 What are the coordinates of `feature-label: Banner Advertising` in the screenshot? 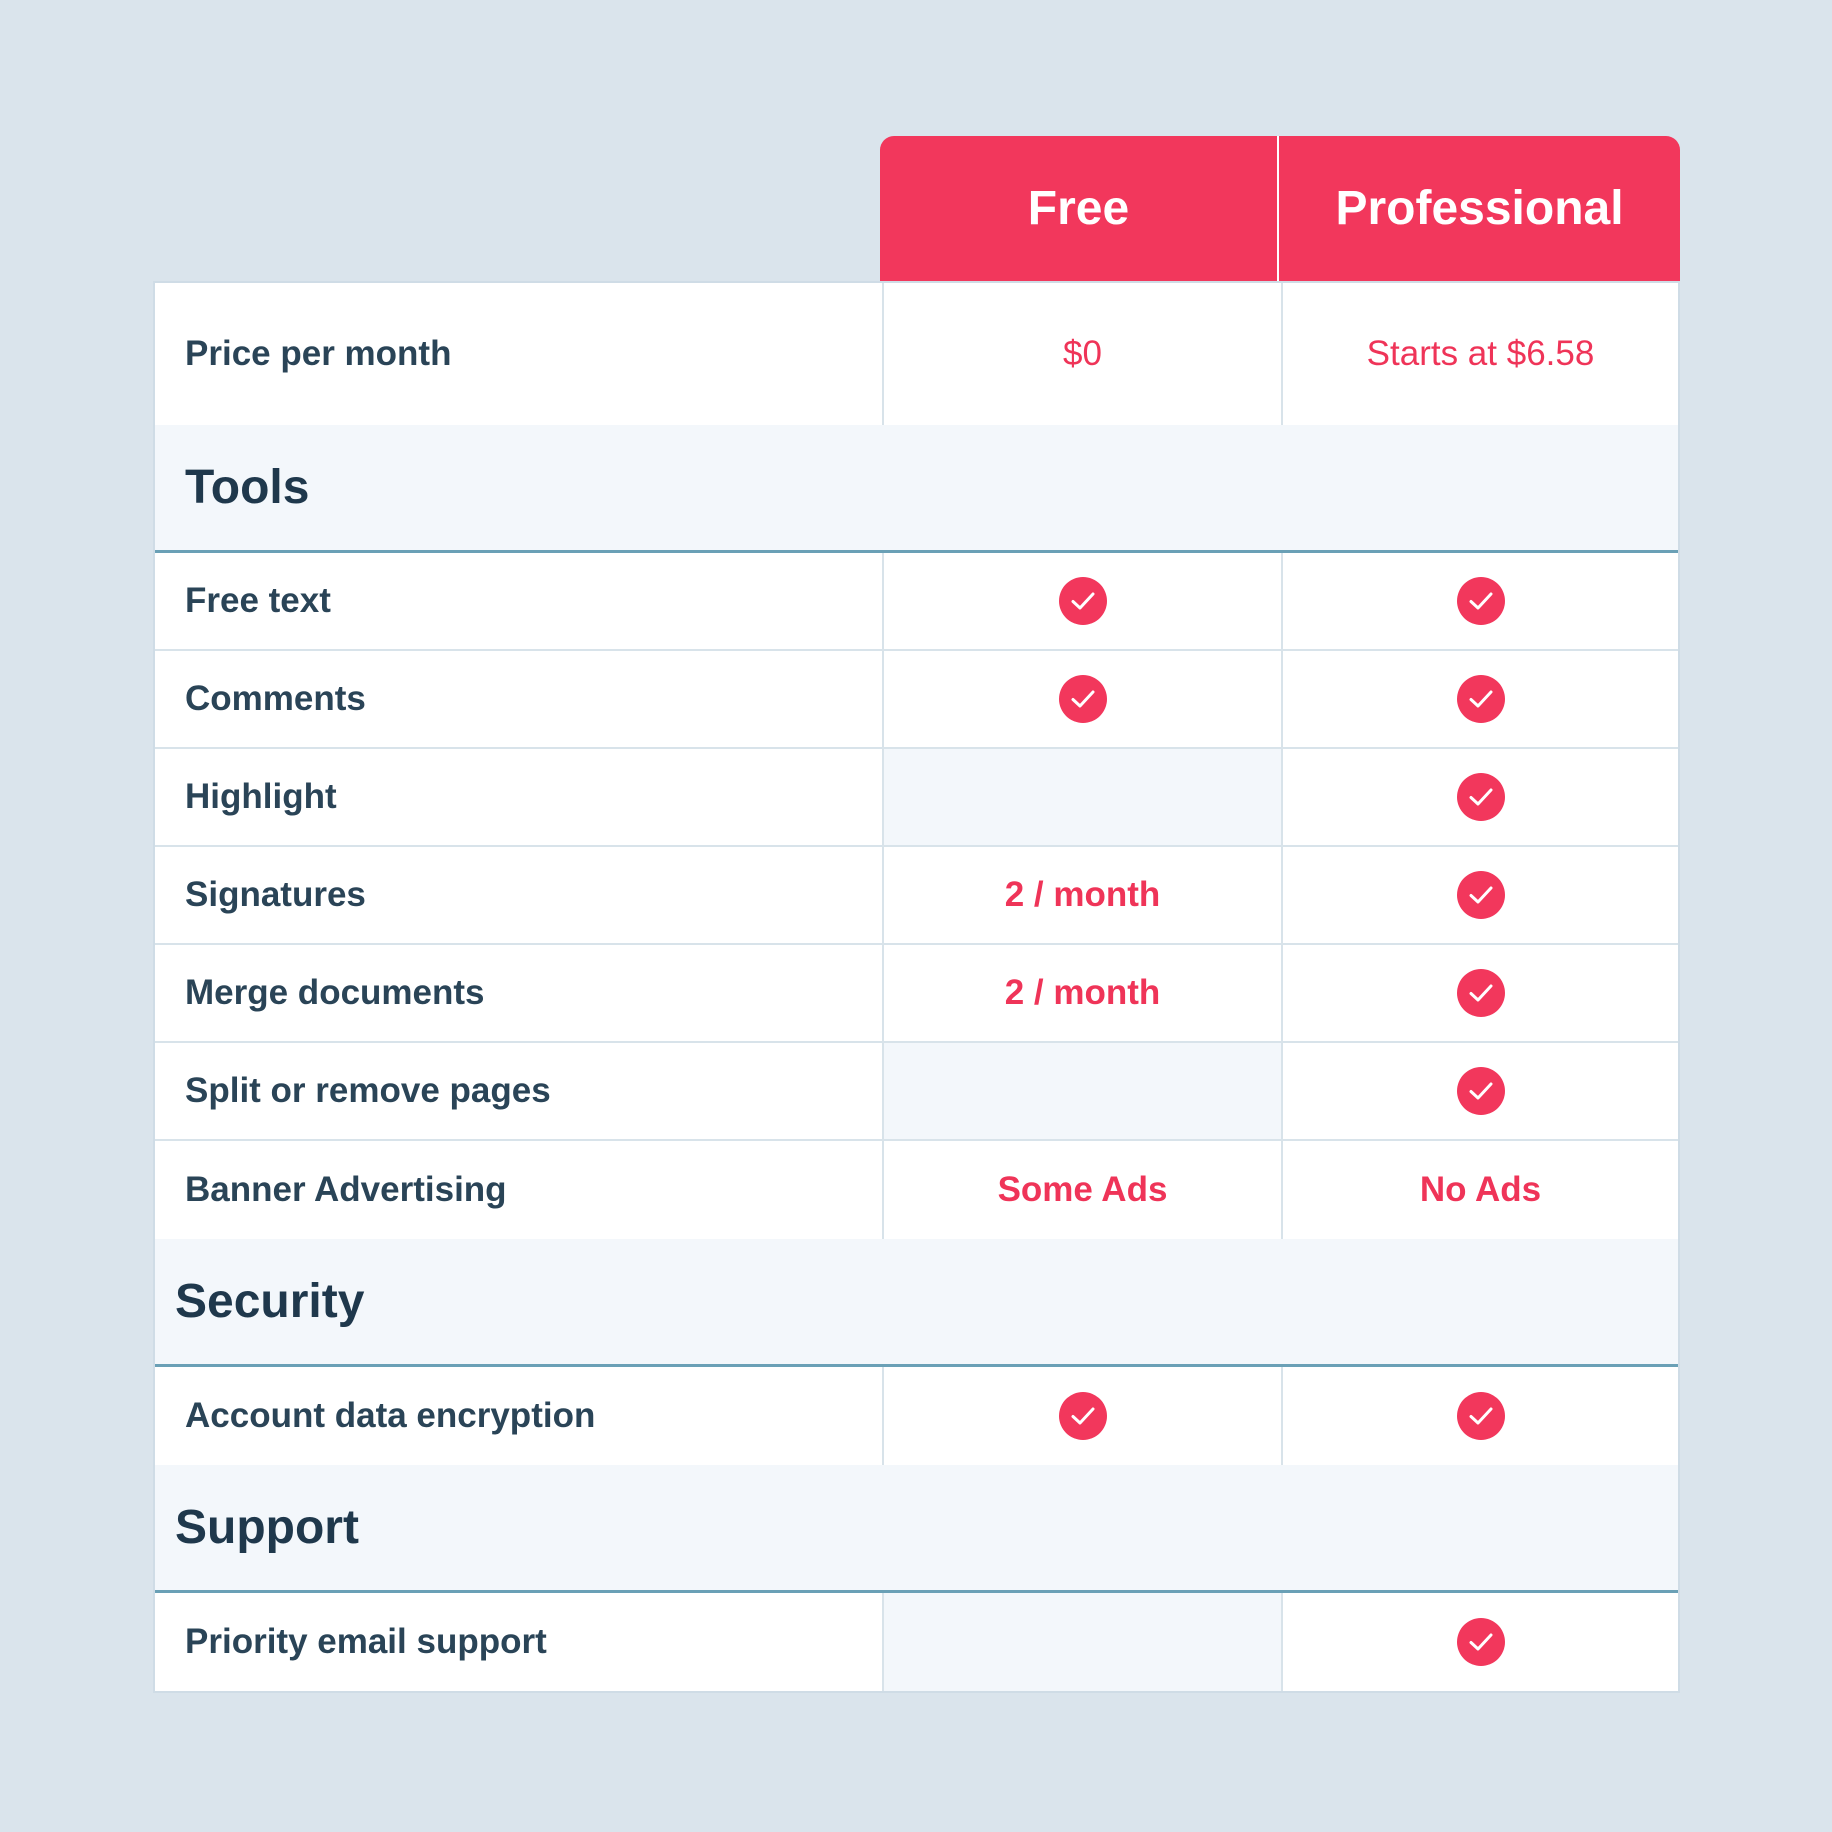 It's located at (346, 1189).